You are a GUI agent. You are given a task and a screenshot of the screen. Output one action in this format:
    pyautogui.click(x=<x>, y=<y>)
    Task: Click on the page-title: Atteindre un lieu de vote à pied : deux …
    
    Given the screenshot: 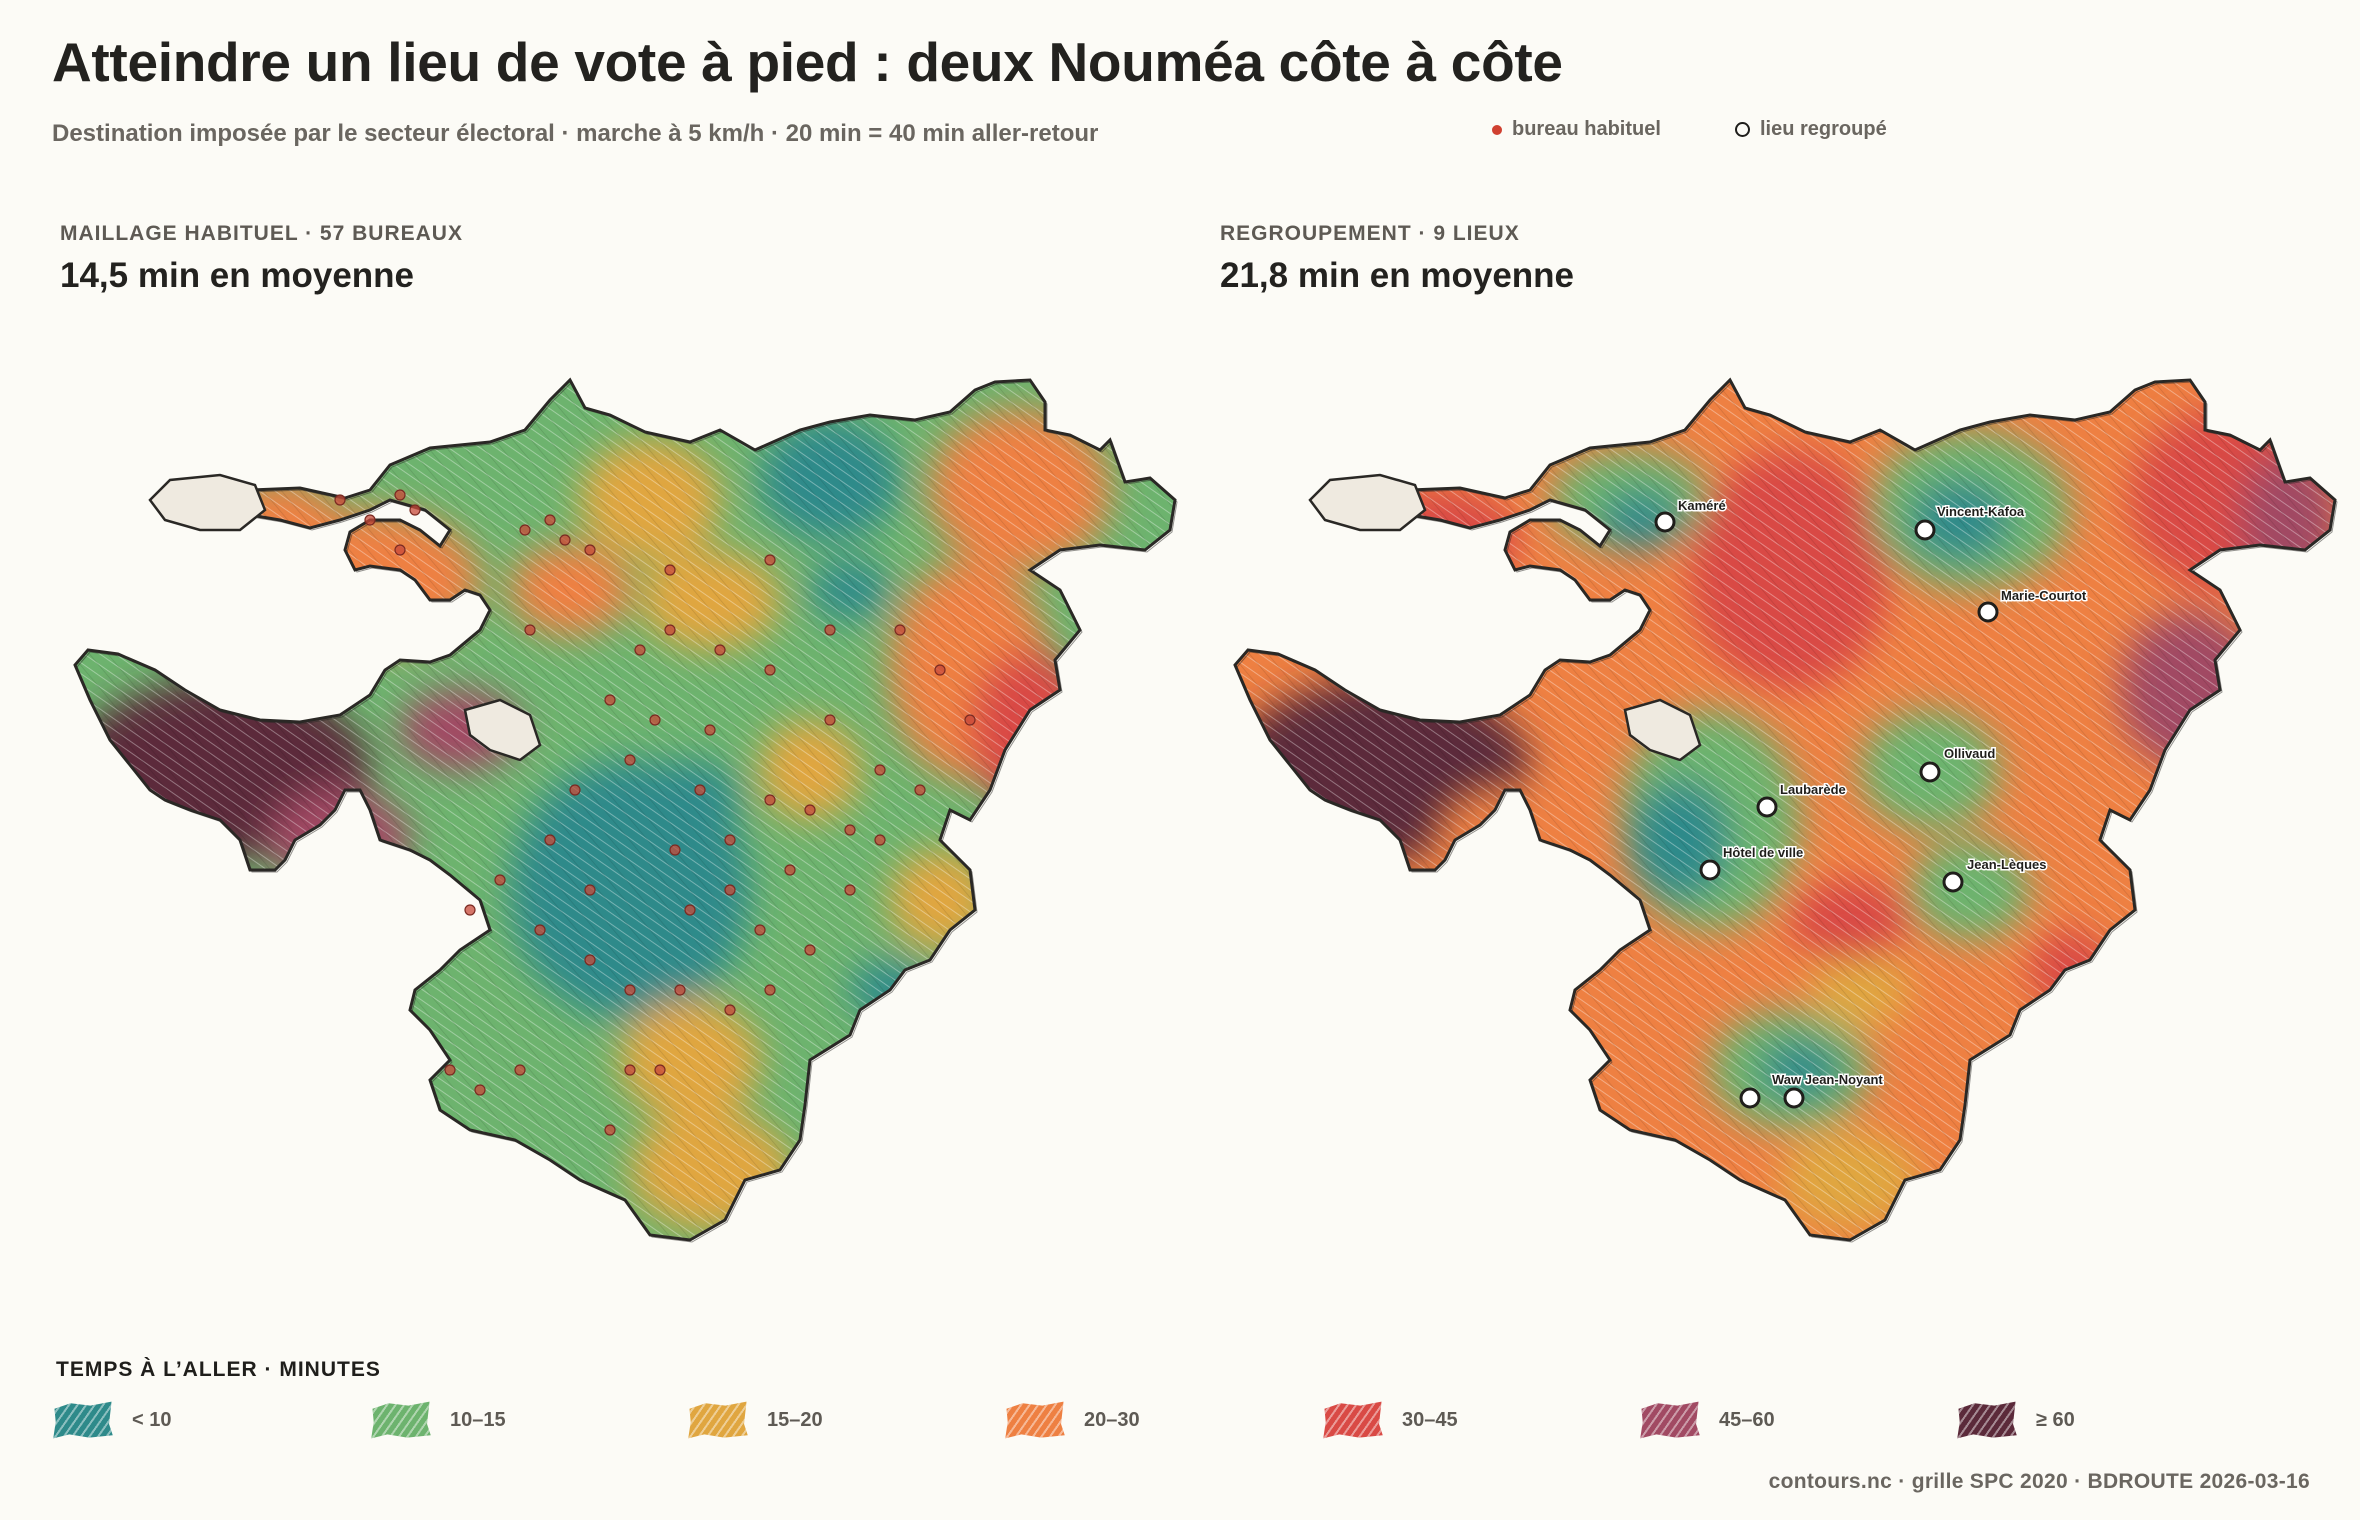 What is the action you would take?
    pyautogui.click(x=807, y=62)
    